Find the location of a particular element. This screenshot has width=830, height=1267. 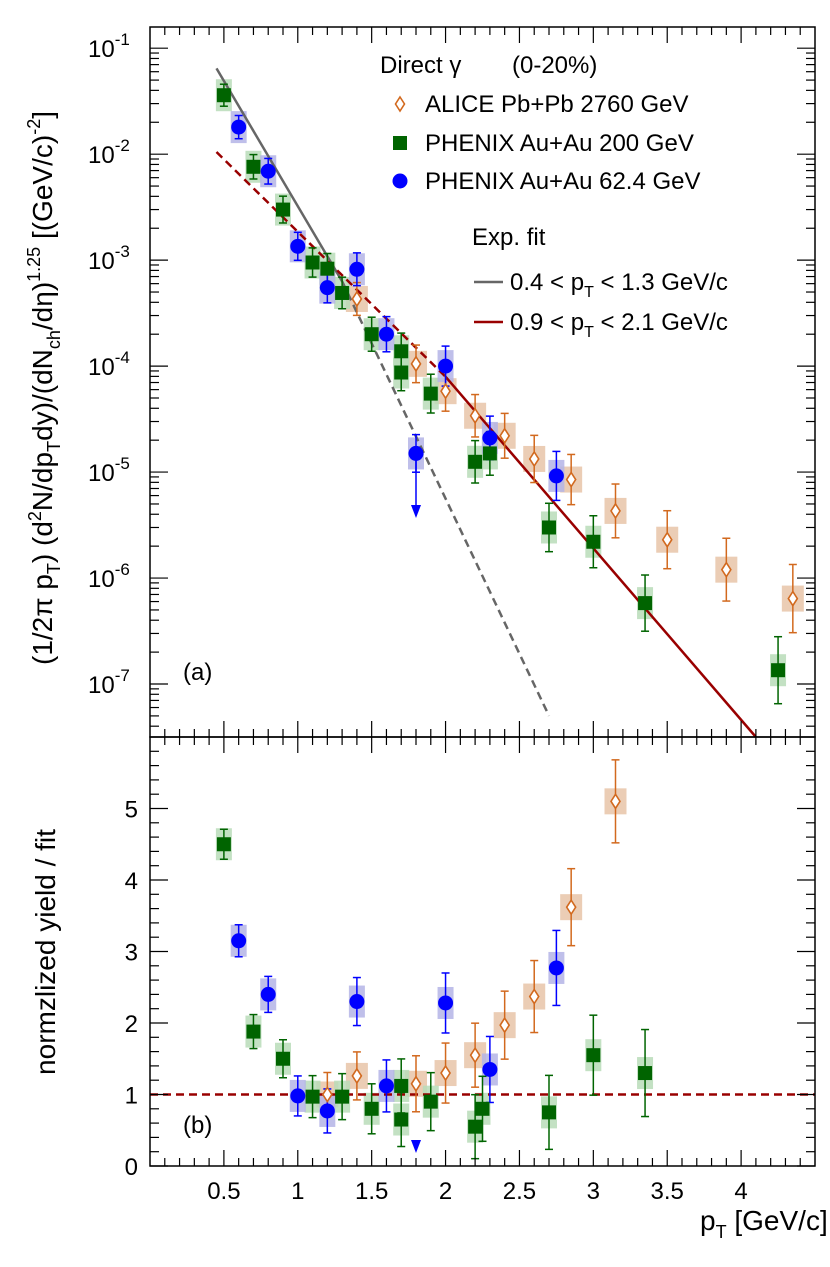

y-tick-label: 4 is located at coordinates (131, 881).